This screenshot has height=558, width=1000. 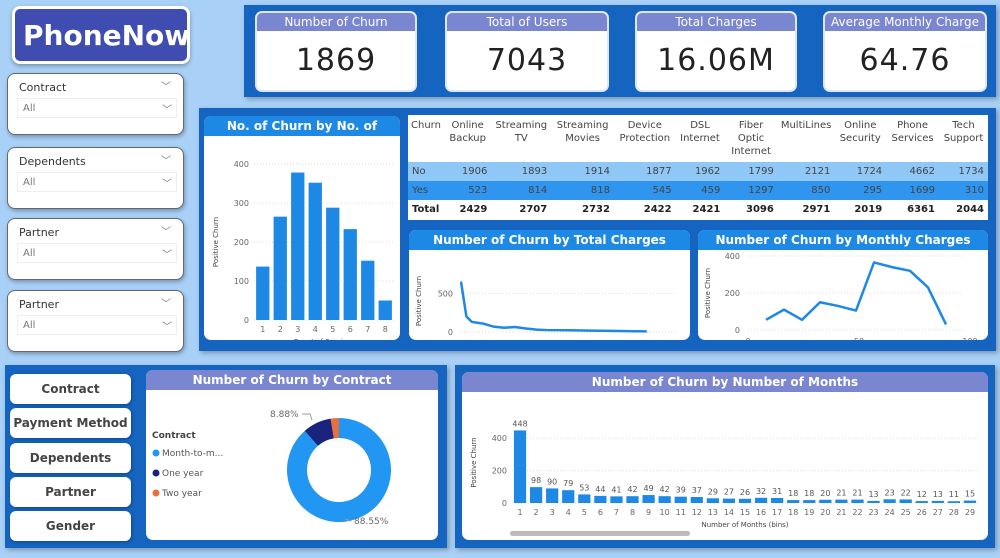 What do you see at coordinates (868, 209) in the screenshot?
I see `table-cell: 2019` at bounding box center [868, 209].